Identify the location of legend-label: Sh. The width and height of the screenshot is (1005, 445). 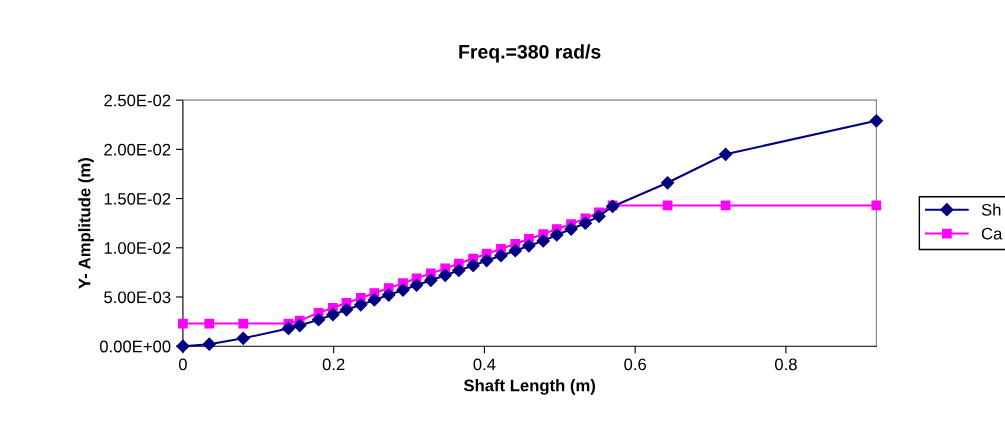
(991, 209).